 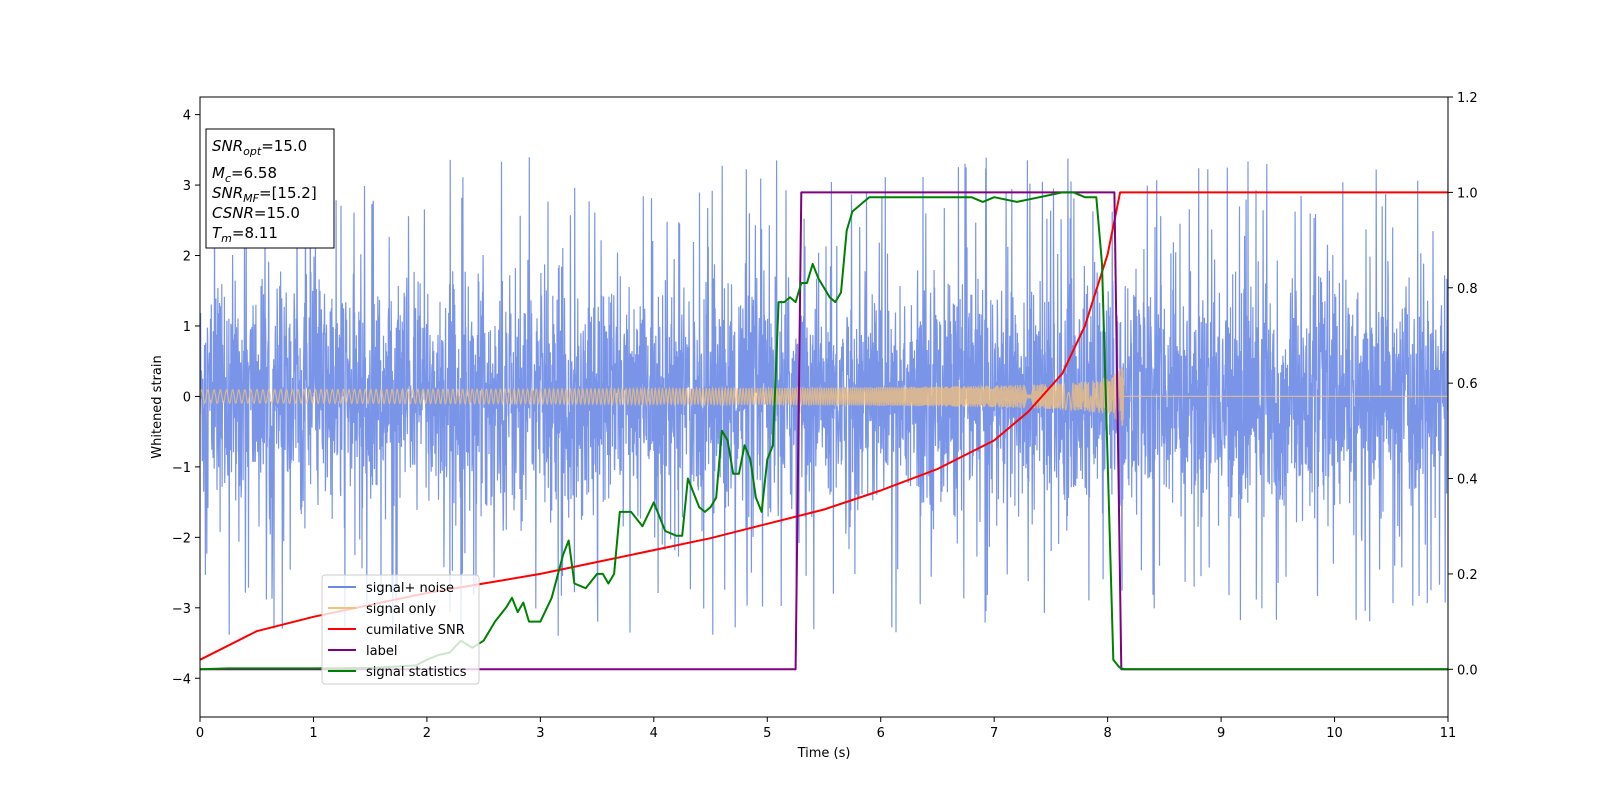 I want to click on x-axis-label: Time (s), so click(x=824, y=753).